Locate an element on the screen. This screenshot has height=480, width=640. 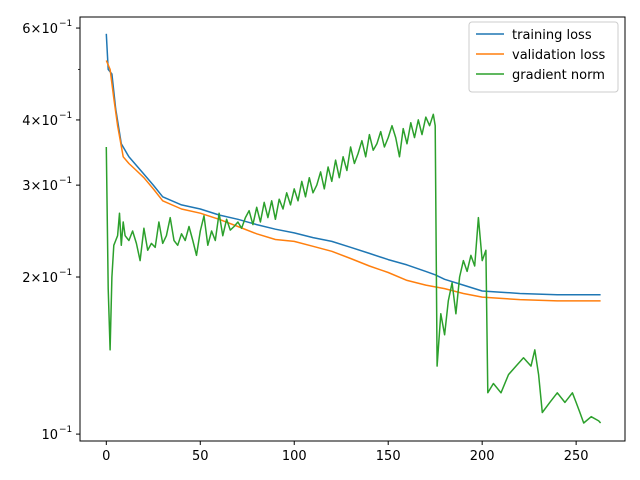
x-tick-label: 150 is located at coordinates (388, 456).